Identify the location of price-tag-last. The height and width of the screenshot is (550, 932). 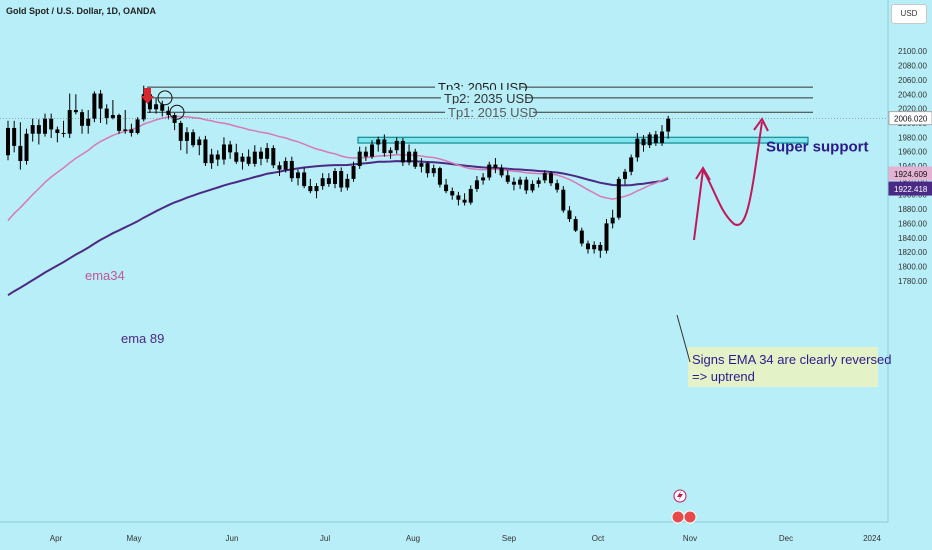
(910, 118).